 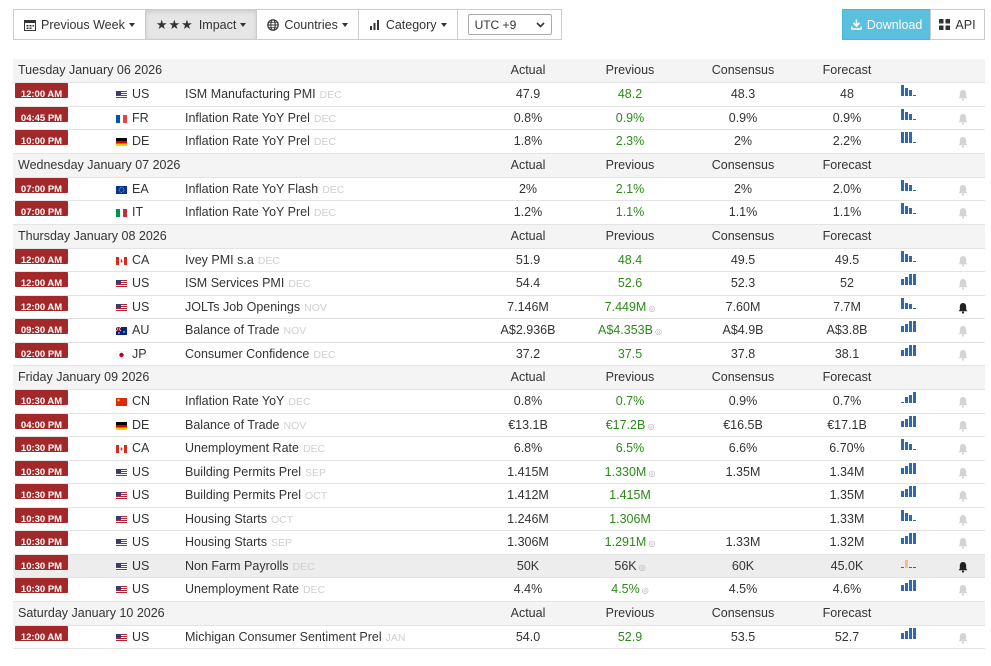 What do you see at coordinates (256, 496) in the screenshot?
I see `event-name-link: Building Permits Prel OCT` at bounding box center [256, 496].